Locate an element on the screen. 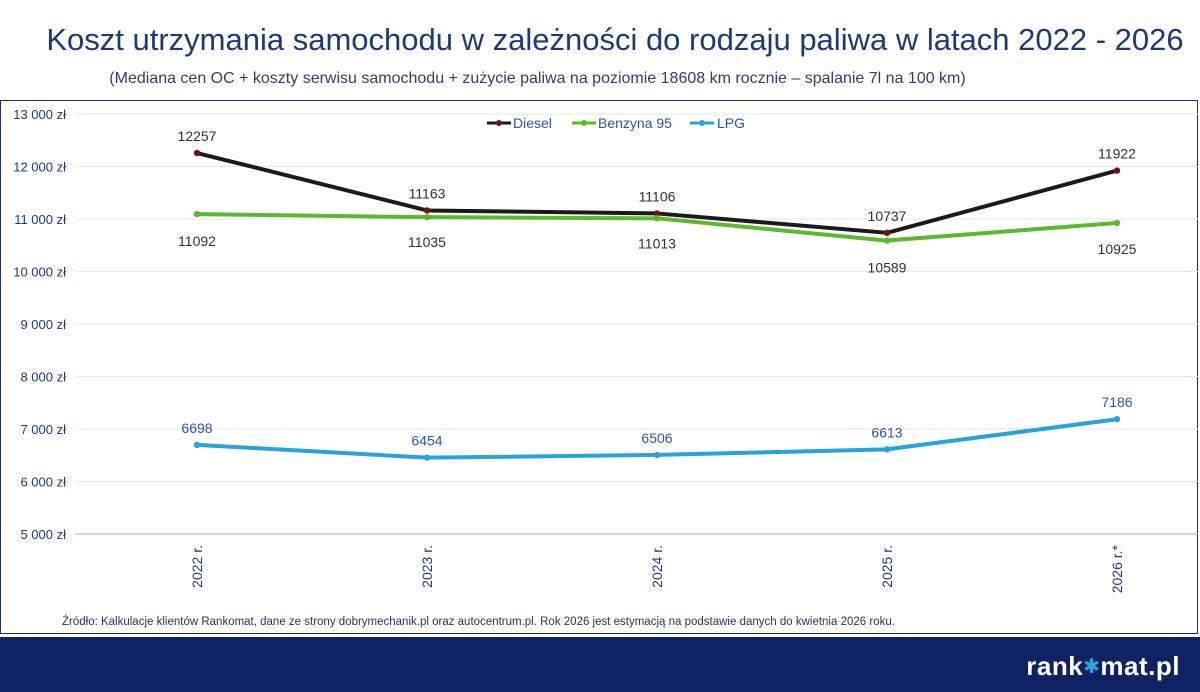 The image size is (1200, 692). data-label: 6698 is located at coordinates (196, 428).